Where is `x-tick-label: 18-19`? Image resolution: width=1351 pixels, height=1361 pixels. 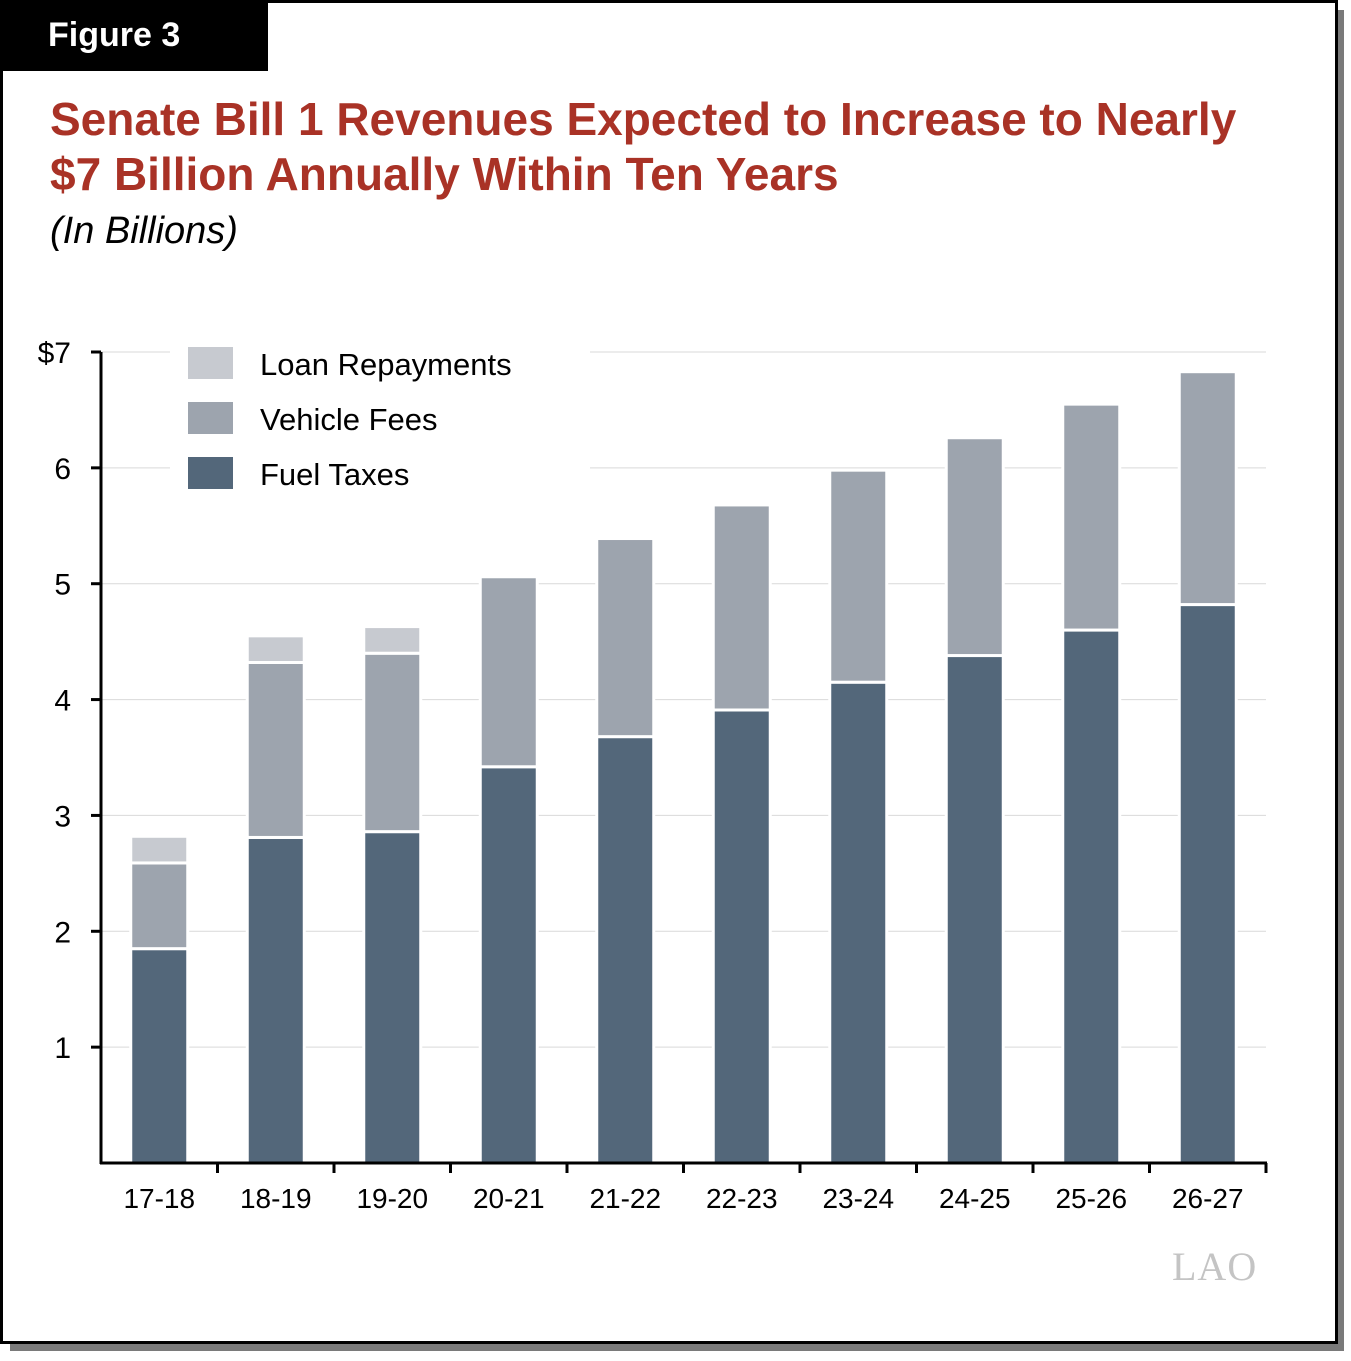
x-tick-label: 18-19 is located at coordinates (276, 1198).